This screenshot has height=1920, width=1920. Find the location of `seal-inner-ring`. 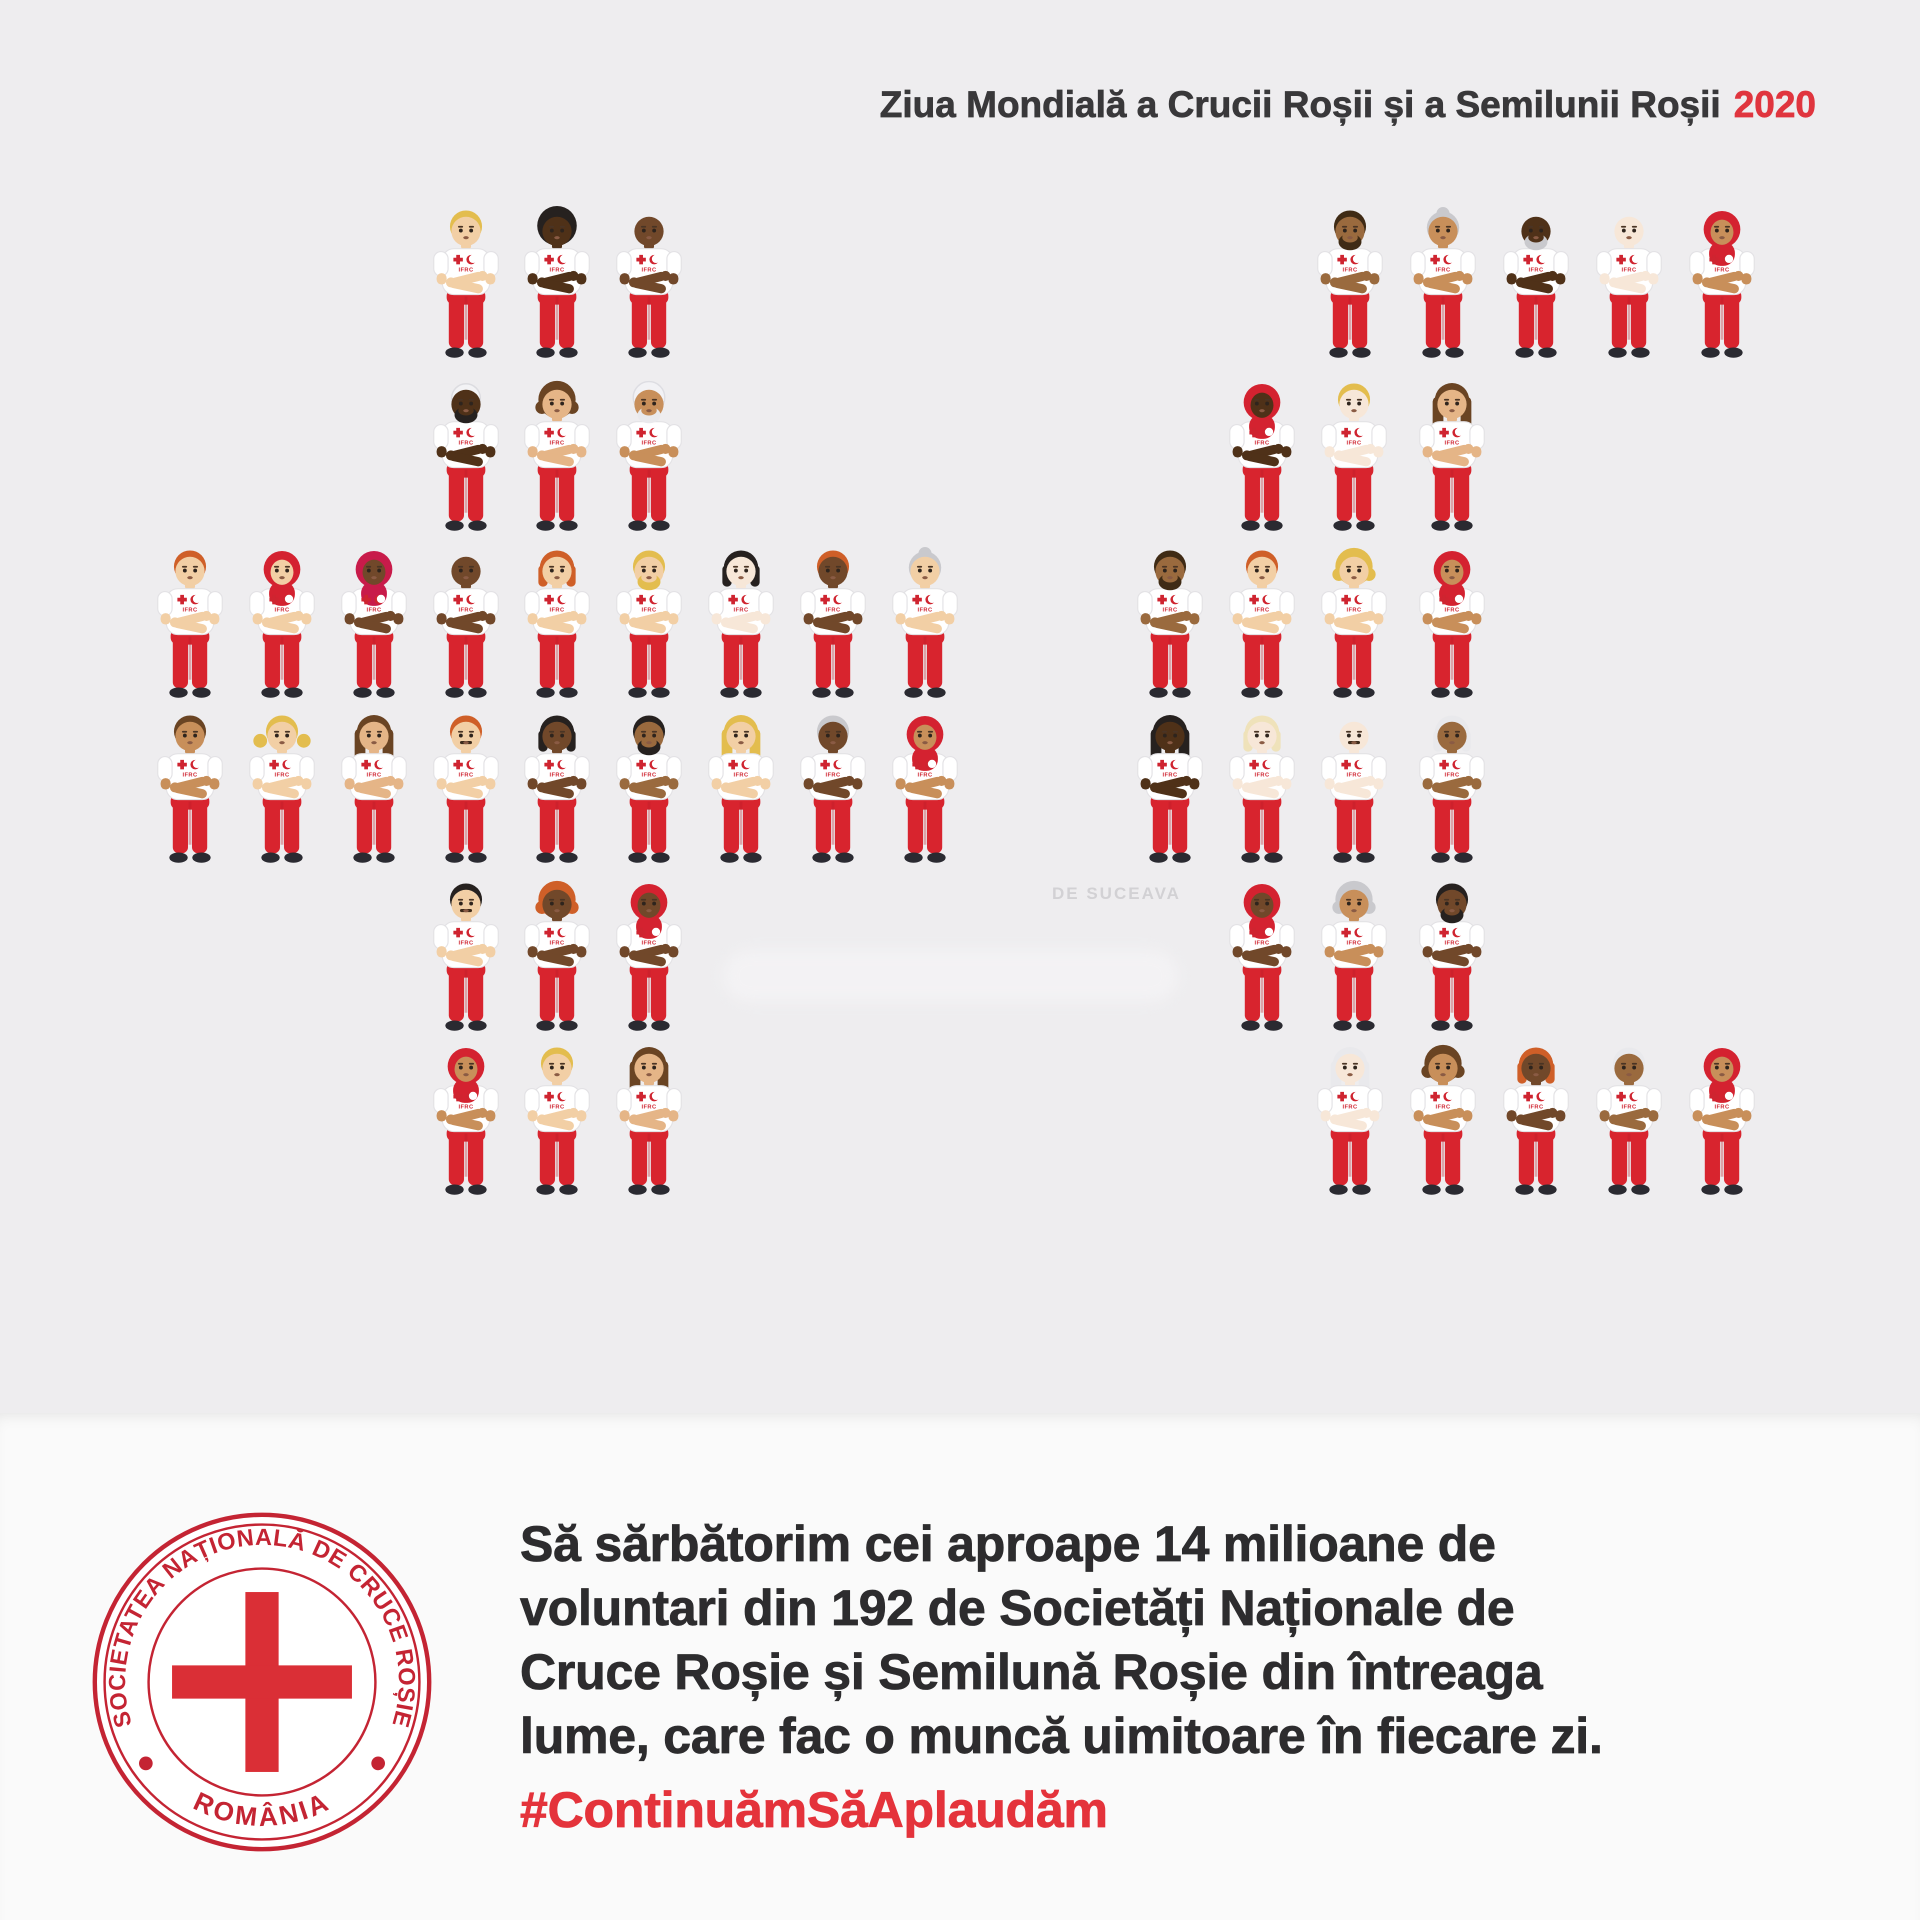

seal-inner-ring is located at coordinates (262, 1682).